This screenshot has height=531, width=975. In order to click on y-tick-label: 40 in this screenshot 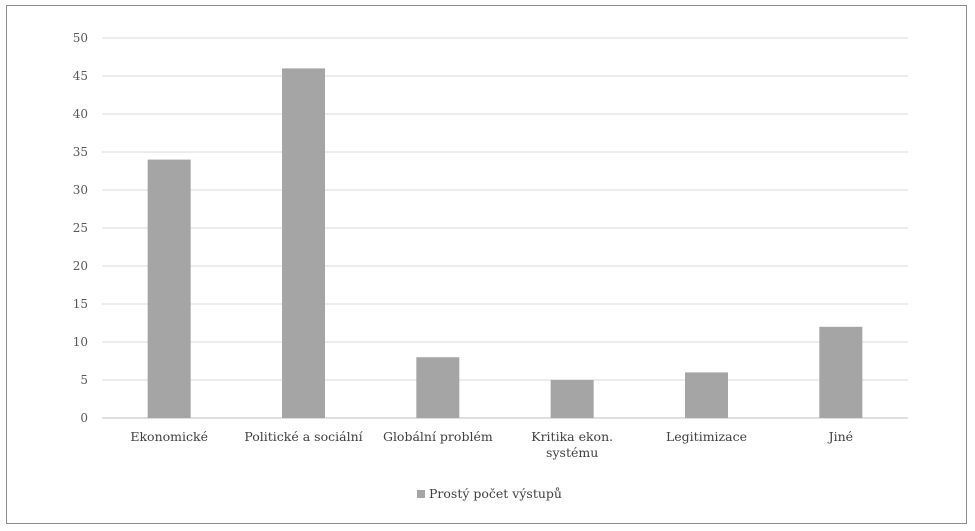, I will do `click(80, 114)`.